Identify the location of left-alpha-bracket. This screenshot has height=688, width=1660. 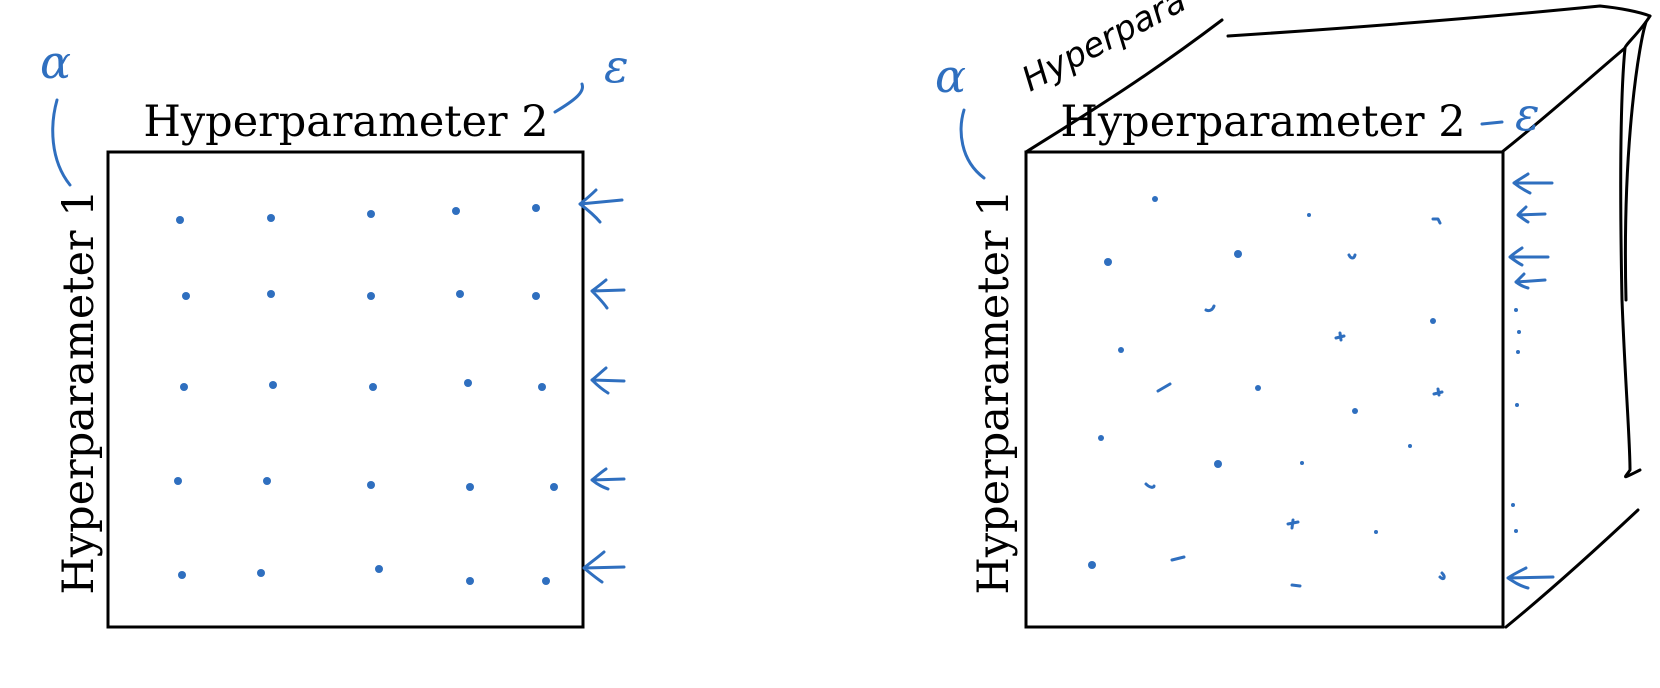
(61, 142).